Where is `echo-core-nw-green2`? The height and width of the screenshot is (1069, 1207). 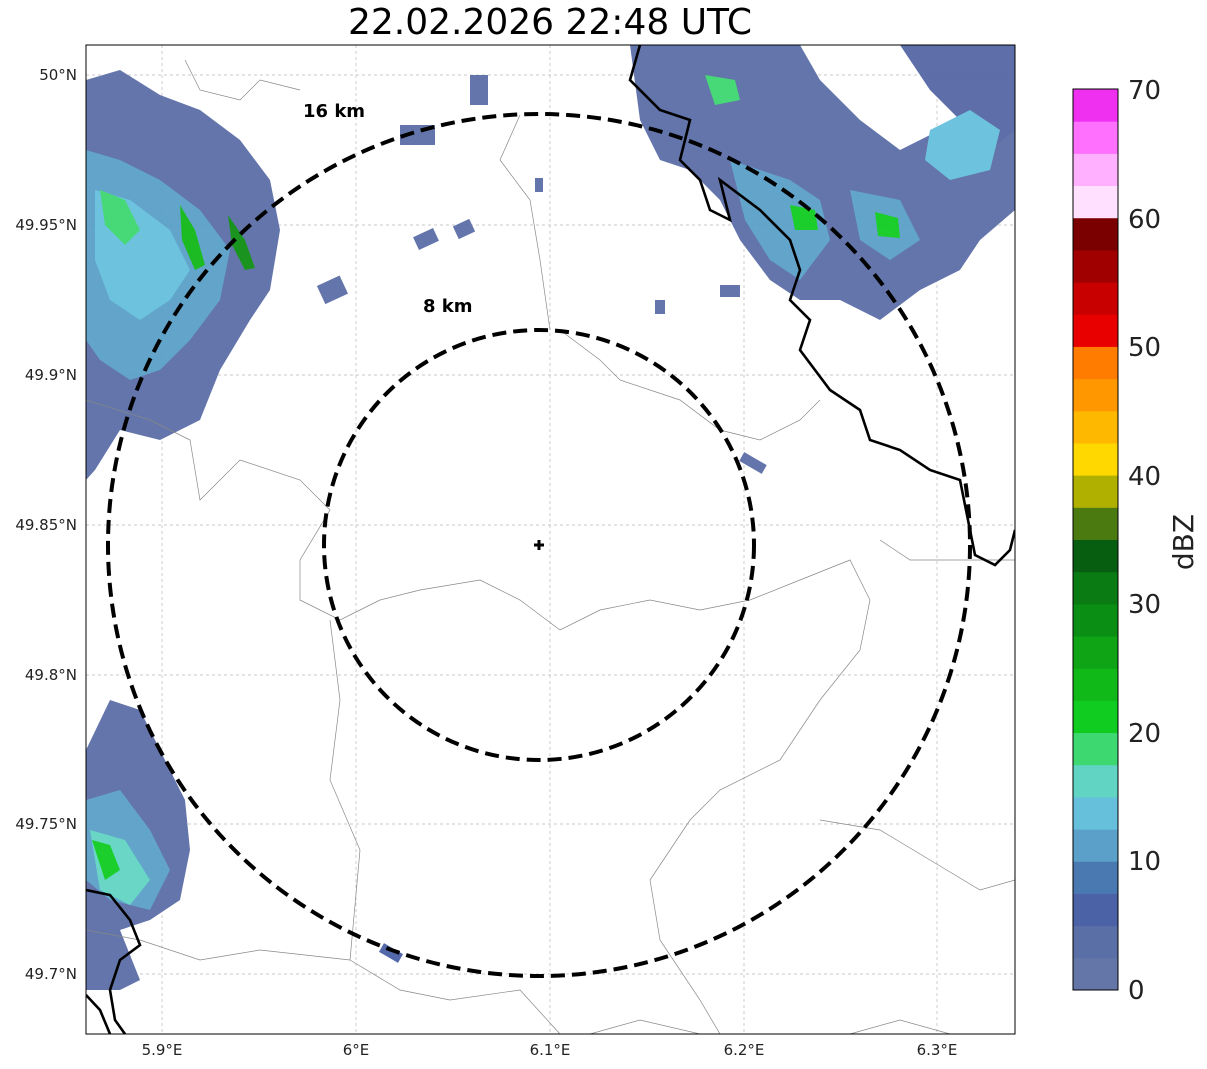
echo-core-nw-green2 is located at coordinates (192, 237).